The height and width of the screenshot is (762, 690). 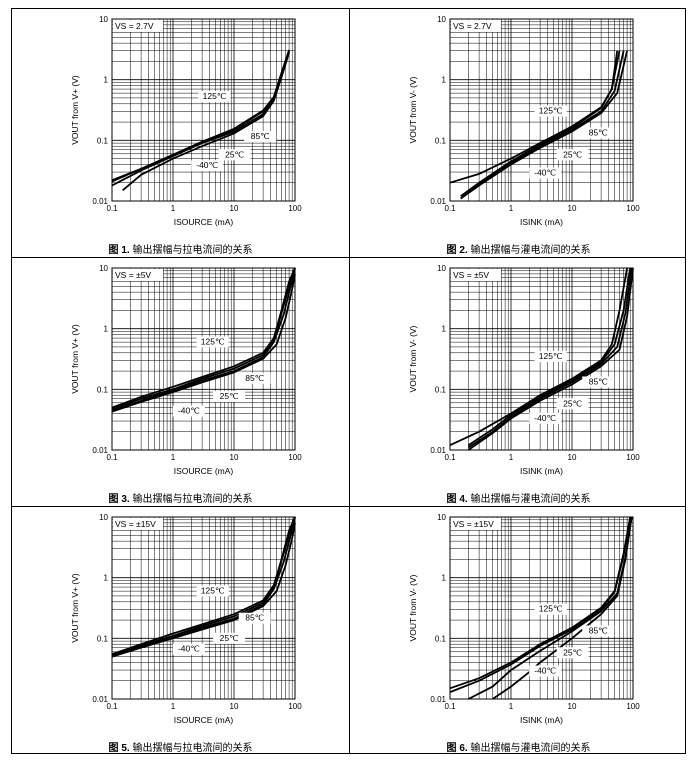 What do you see at coordinates (413, 607) in the screenshot?
I see `y-axis-label: VOUT from V- (V)` at bounding box center [413, 607].